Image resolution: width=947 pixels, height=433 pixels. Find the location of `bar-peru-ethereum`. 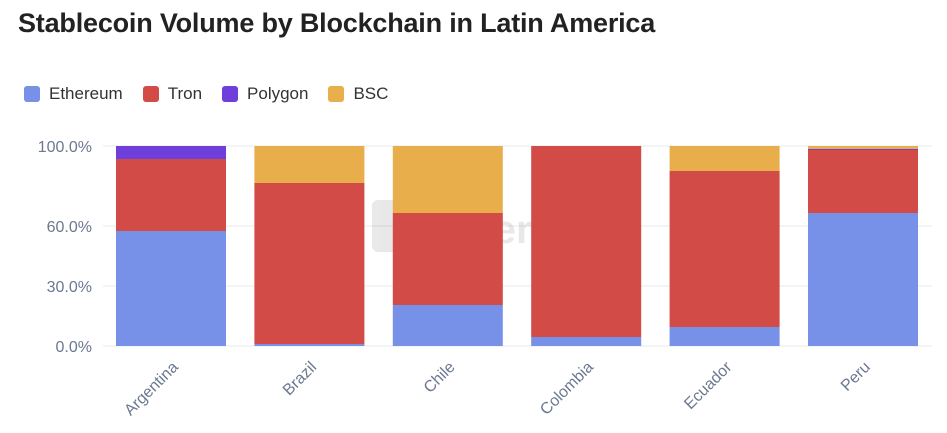

bar-peru-ethereum is located at coordinates (863, 279).